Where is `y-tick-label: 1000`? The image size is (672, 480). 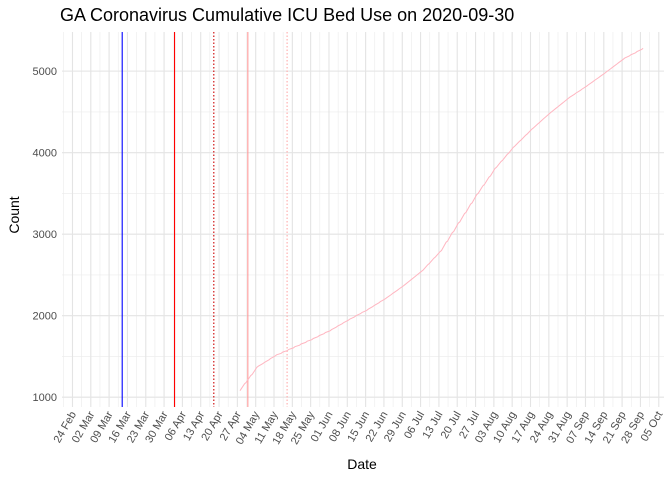
y-tick-label: 1000 is located at coordinates (45, 398).